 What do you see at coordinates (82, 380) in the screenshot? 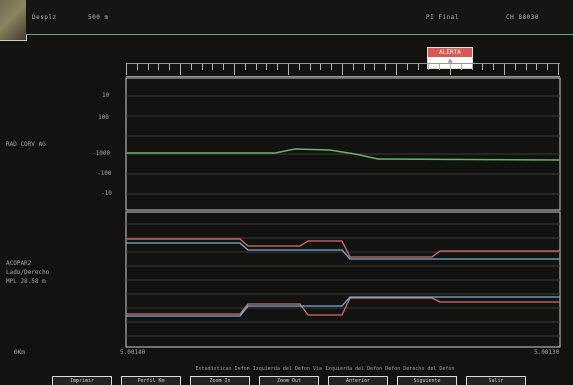
I see `print-button: Imprimir` at bounding box center [82, 380].